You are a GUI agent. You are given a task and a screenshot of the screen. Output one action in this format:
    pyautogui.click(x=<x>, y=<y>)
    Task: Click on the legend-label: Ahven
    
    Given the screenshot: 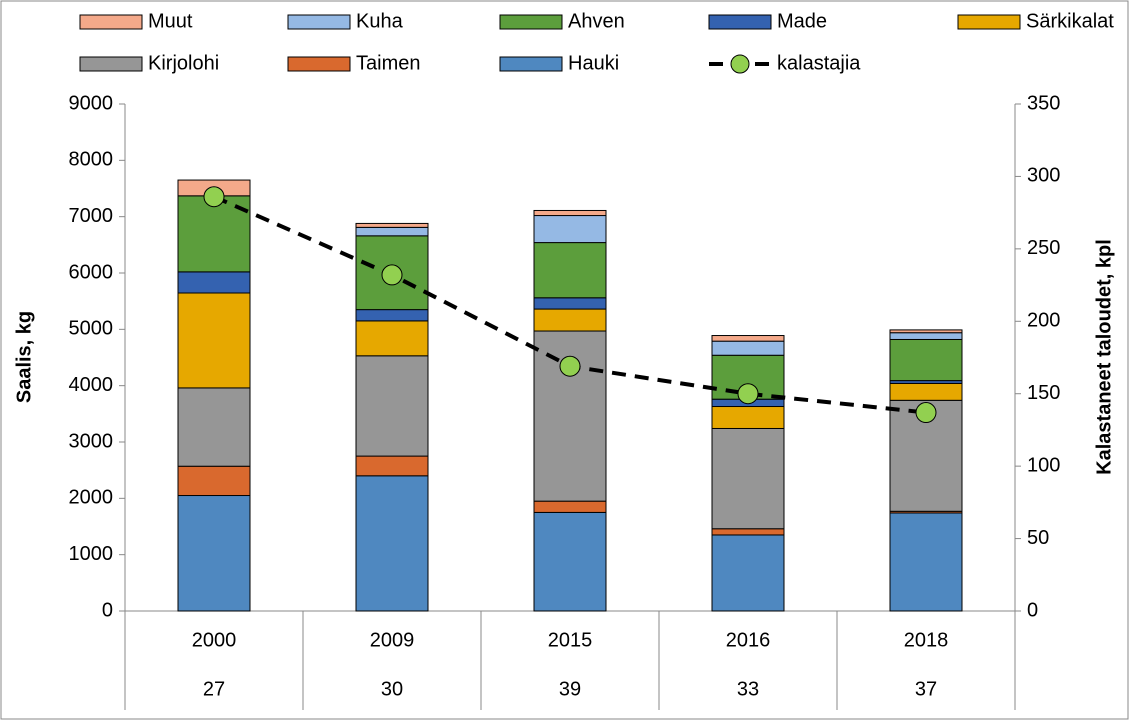 What is the action you would take?
    pyautogui.click(x=596, y=21)
    